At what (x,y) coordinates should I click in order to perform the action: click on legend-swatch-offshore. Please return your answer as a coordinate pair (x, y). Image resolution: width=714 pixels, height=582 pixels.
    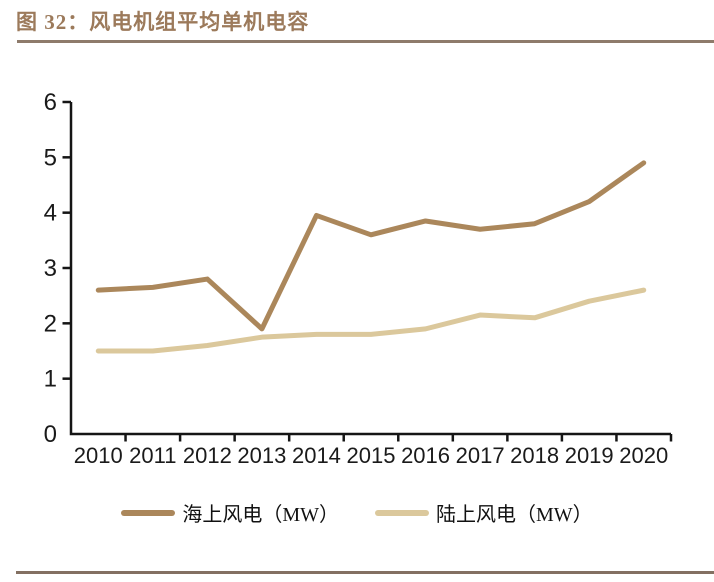
    Looking at the image, I should click on (148, 512).